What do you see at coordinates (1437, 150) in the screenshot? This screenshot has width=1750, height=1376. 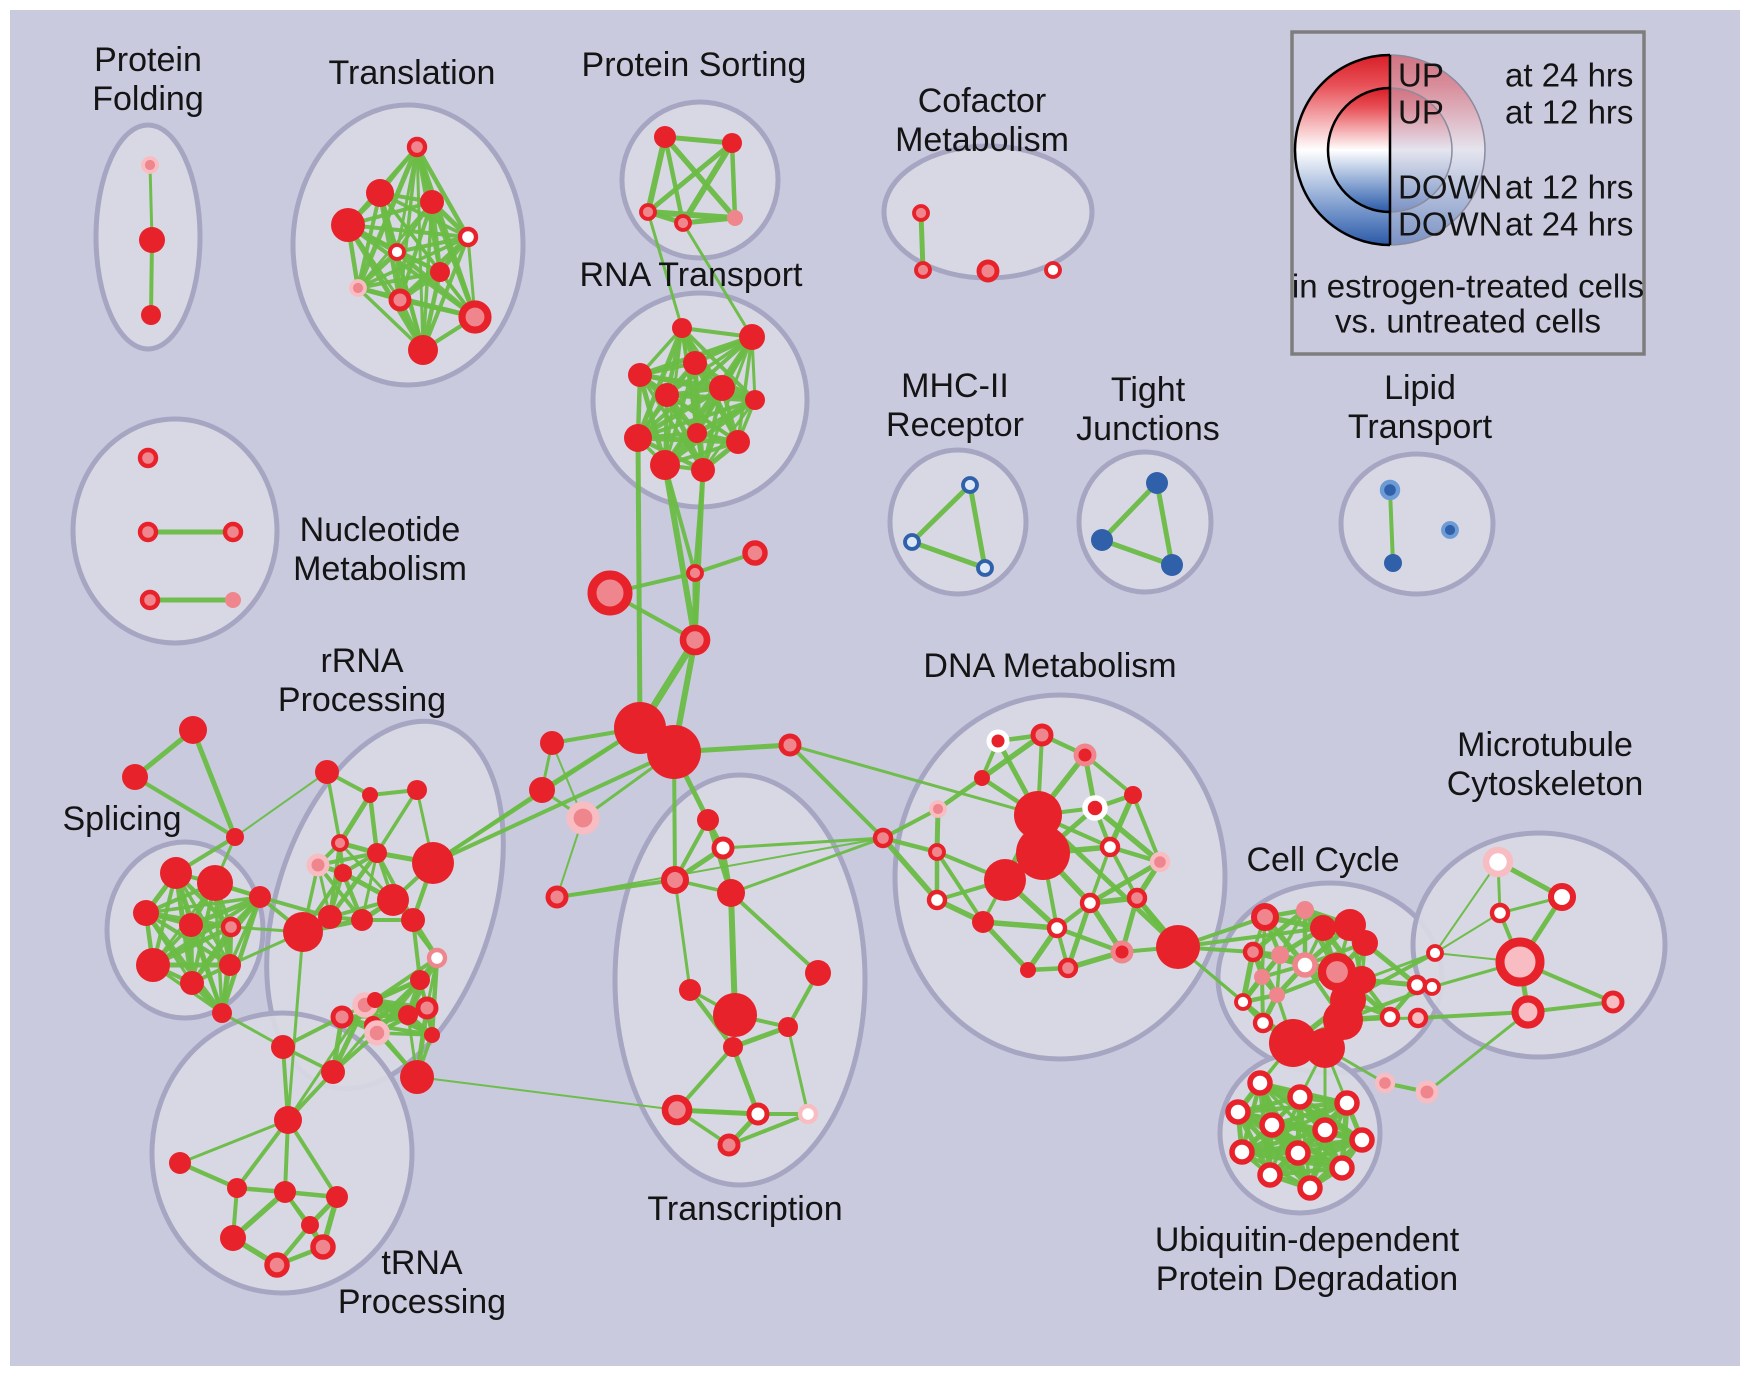 I see `legend-outer-arc-right` at bounding box center [1437, 150].